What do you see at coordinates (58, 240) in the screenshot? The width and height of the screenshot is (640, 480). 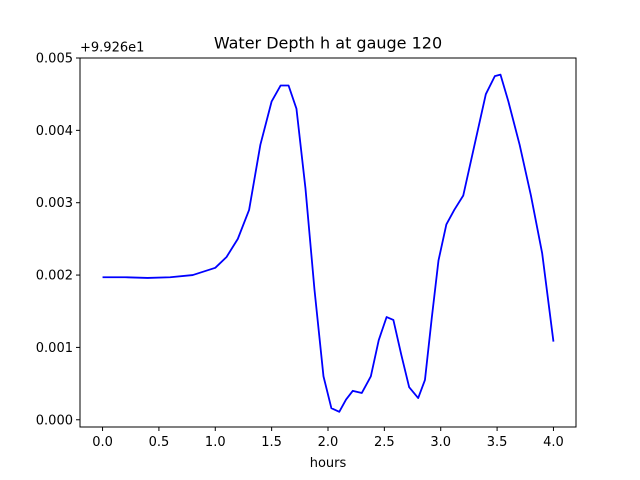 I see `y-axis-ticks: 0.000 0.001 0.002 0.003 0.004 0.005` at bounding box center [58, 240].